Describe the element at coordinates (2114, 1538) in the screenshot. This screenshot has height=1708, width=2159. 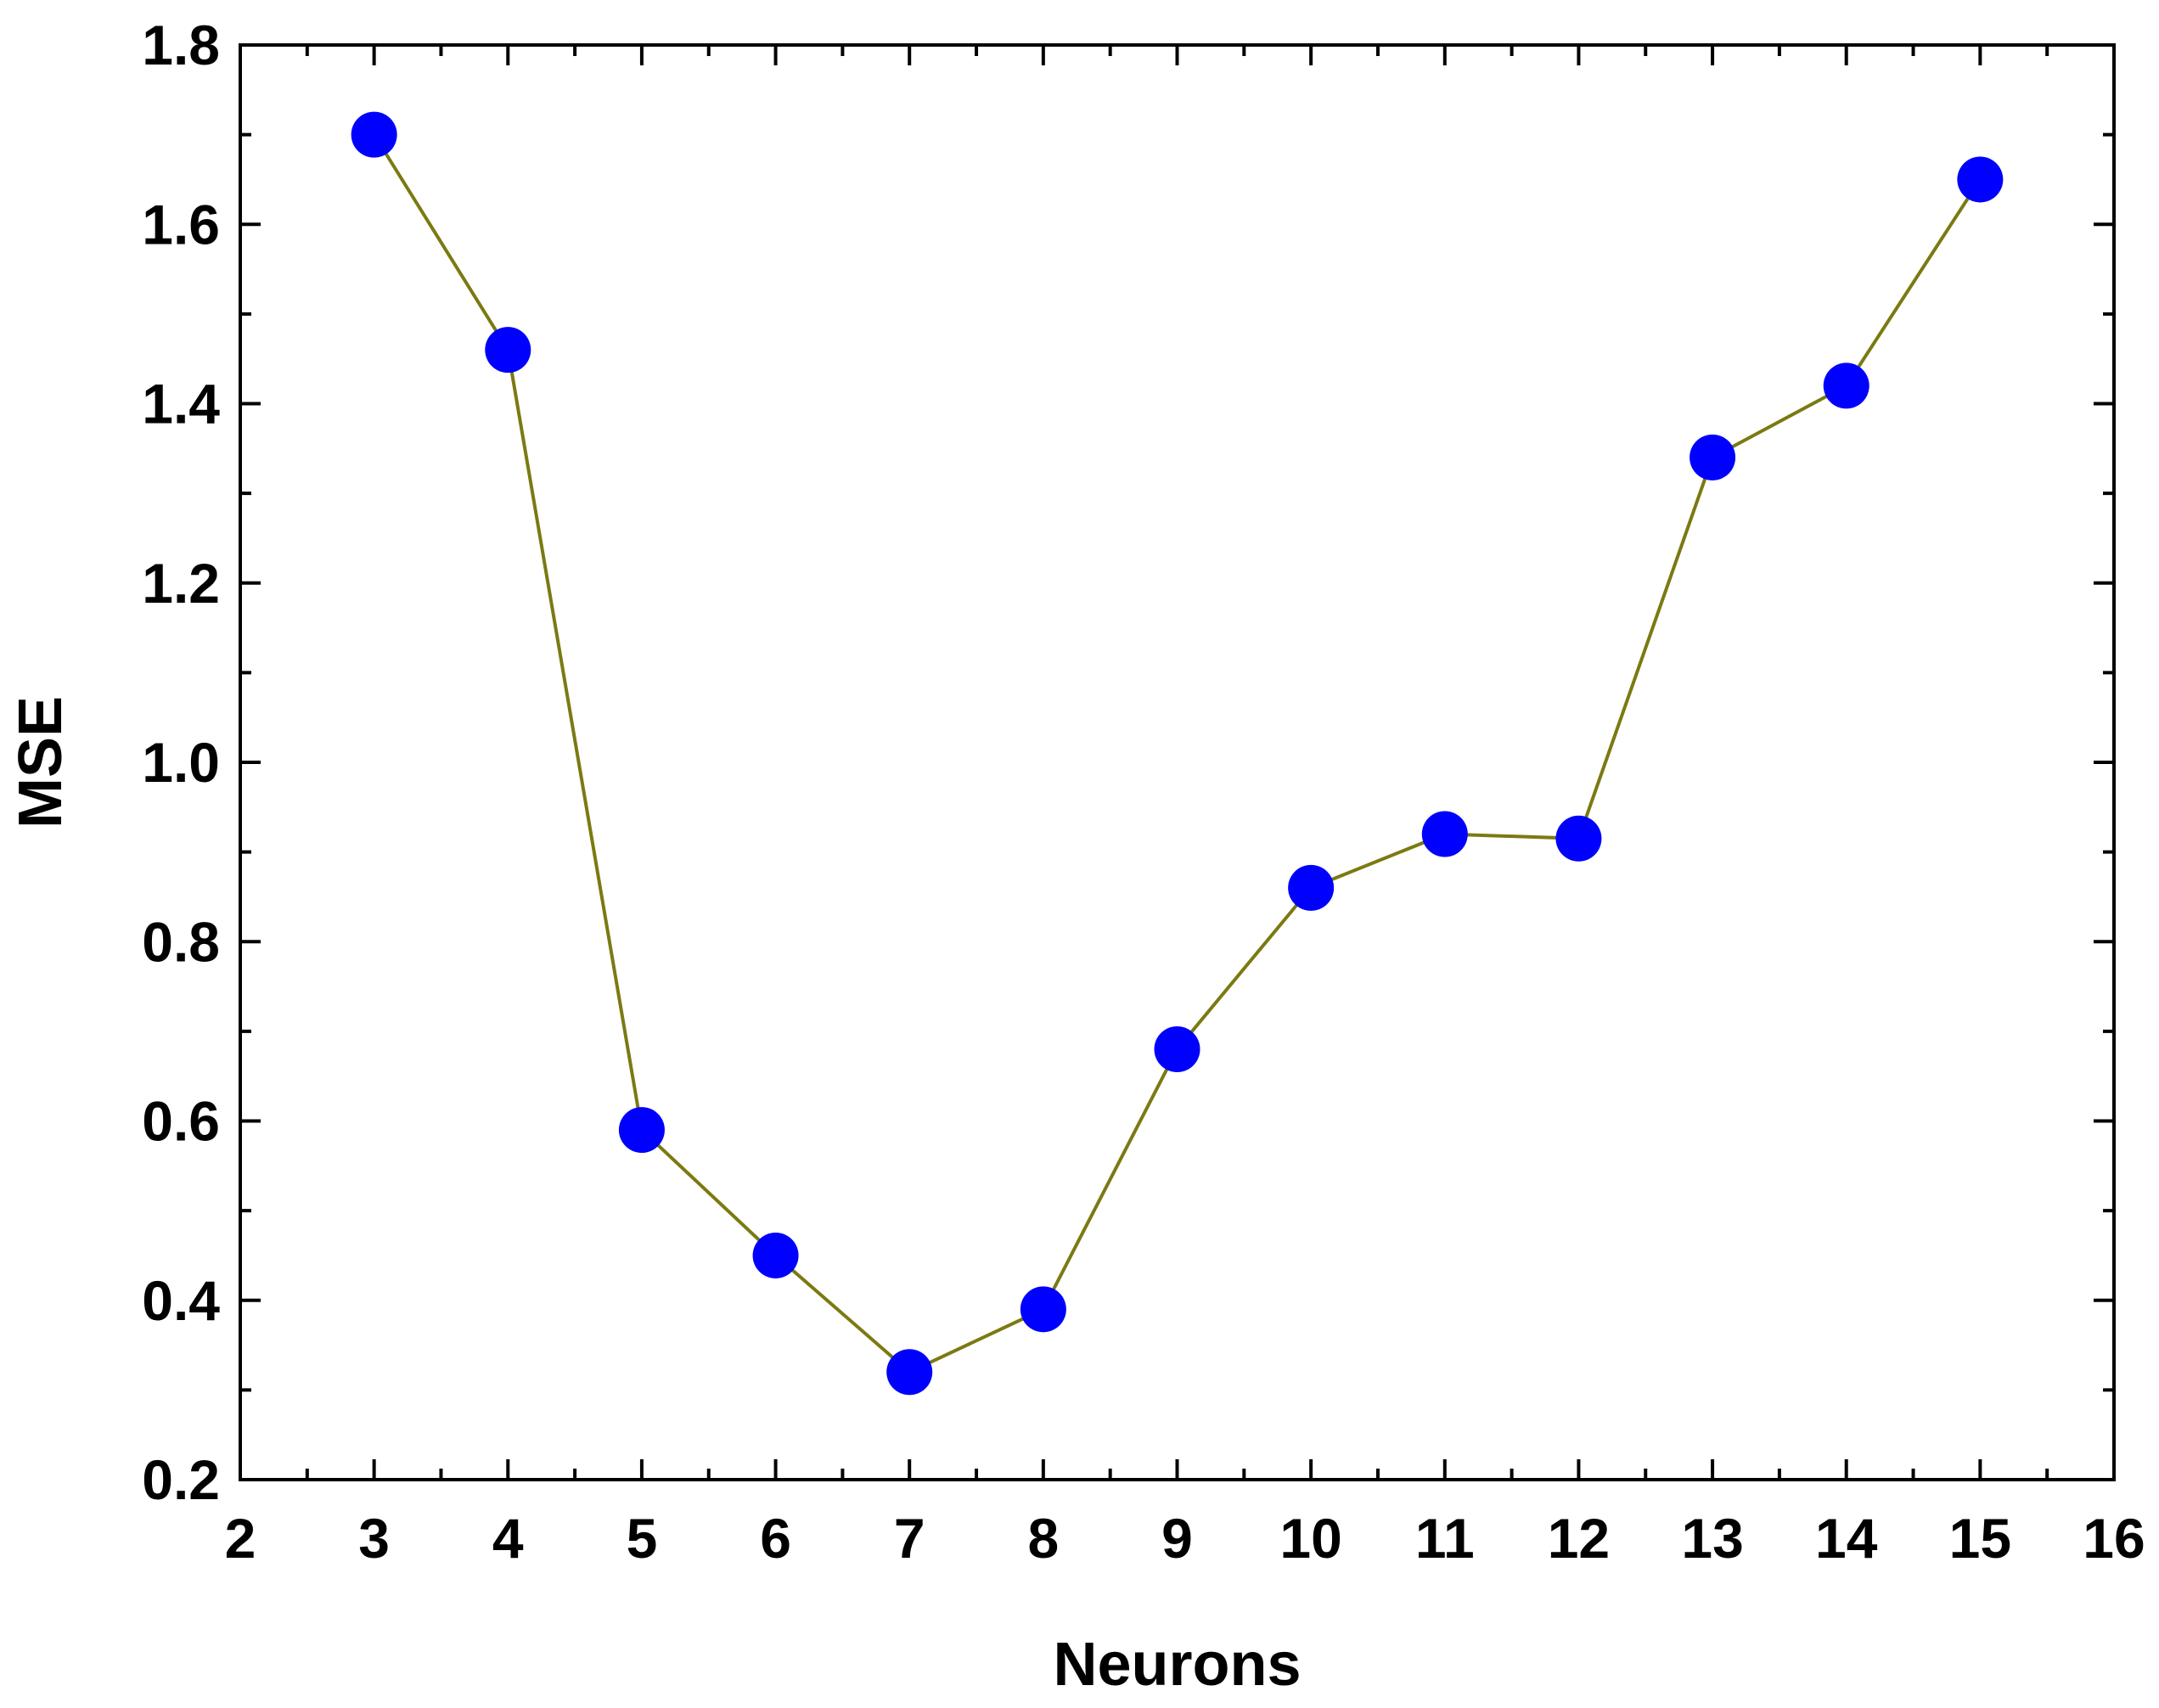
I see `x-tick-label: 16` at that location.